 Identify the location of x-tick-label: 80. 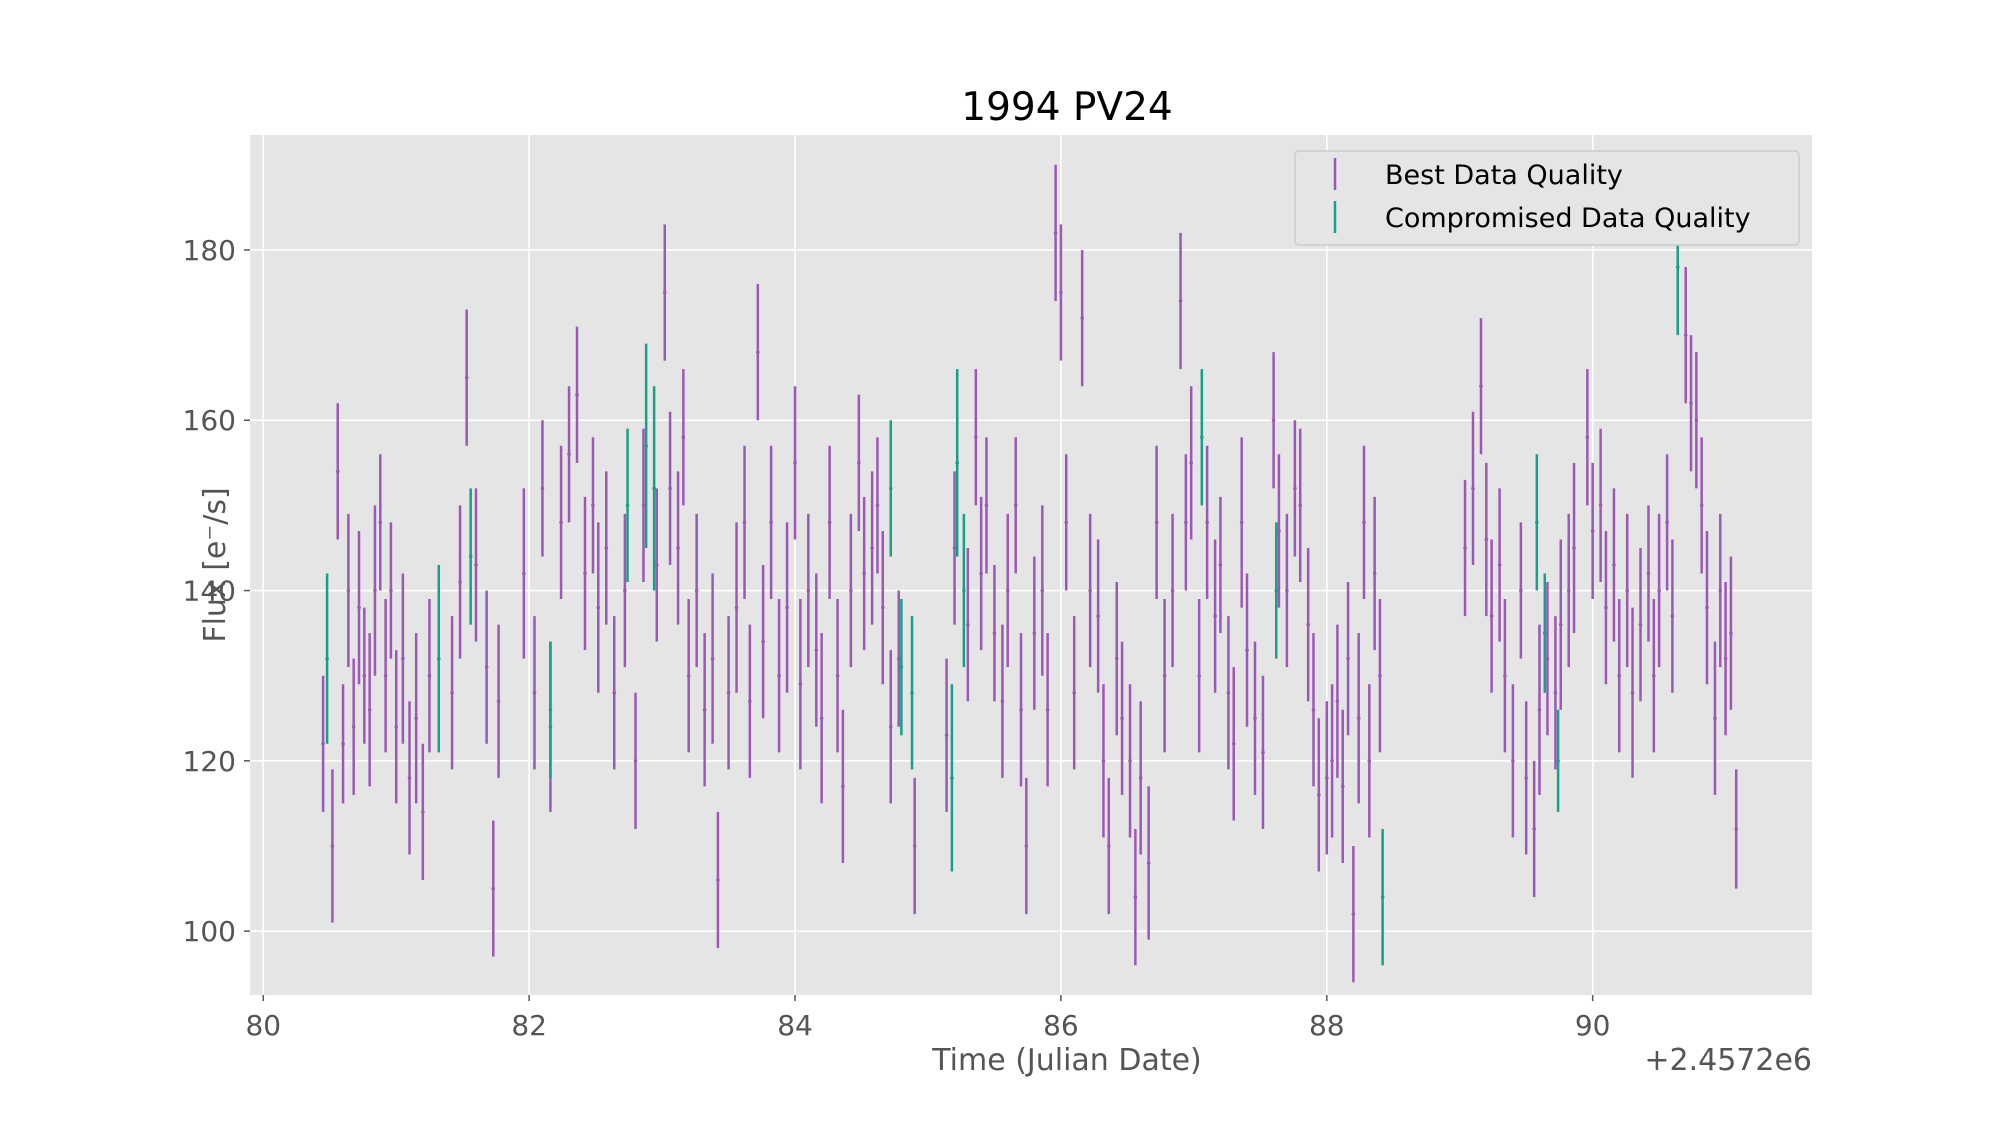
(263, 1025).